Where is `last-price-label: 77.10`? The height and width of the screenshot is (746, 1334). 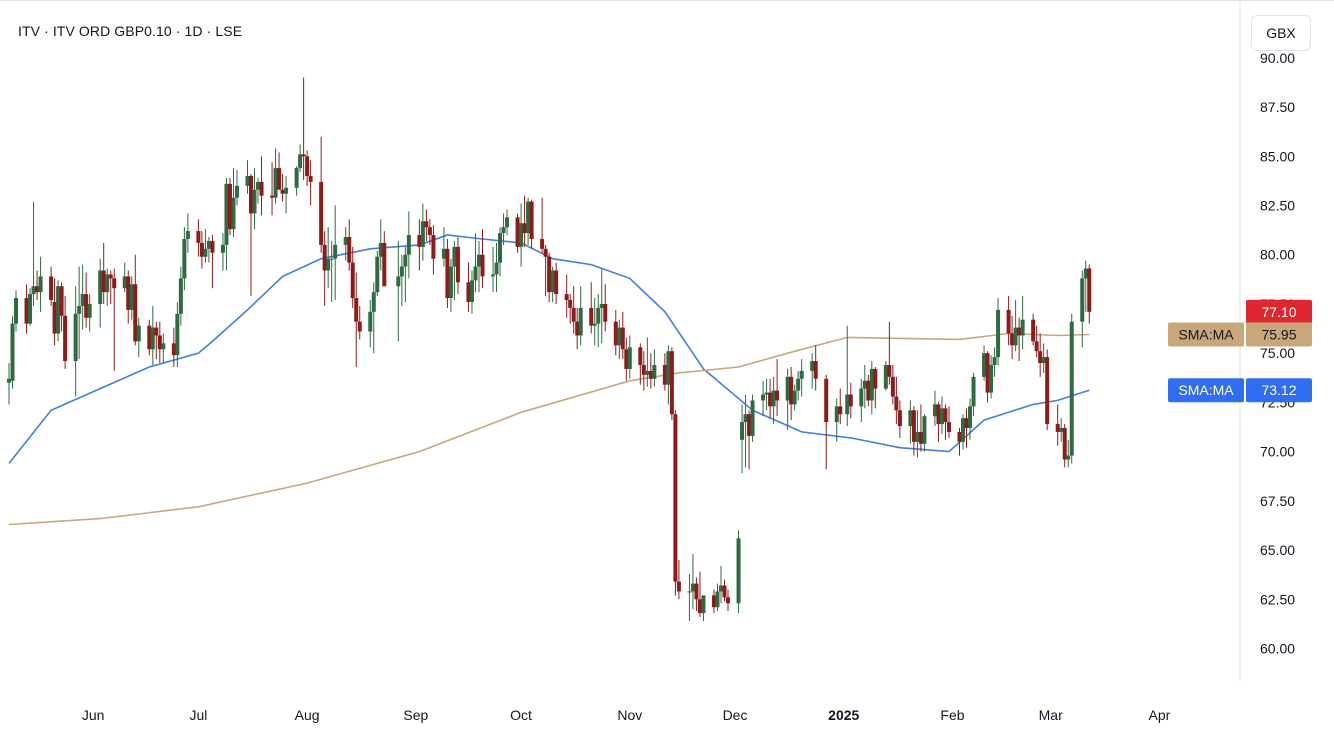
last-price-label: 77.10 is located at coordinates (1279, 311).